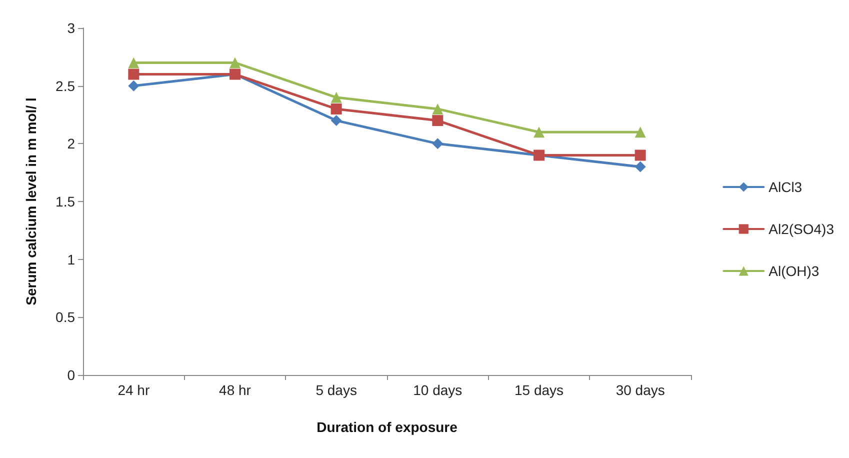 Image resolution: width=849 pixels, height=458 pixels. Describe the element at coordinates (539, 390) in the screenshot. I see `x-tick-label: 15 days` at that location.